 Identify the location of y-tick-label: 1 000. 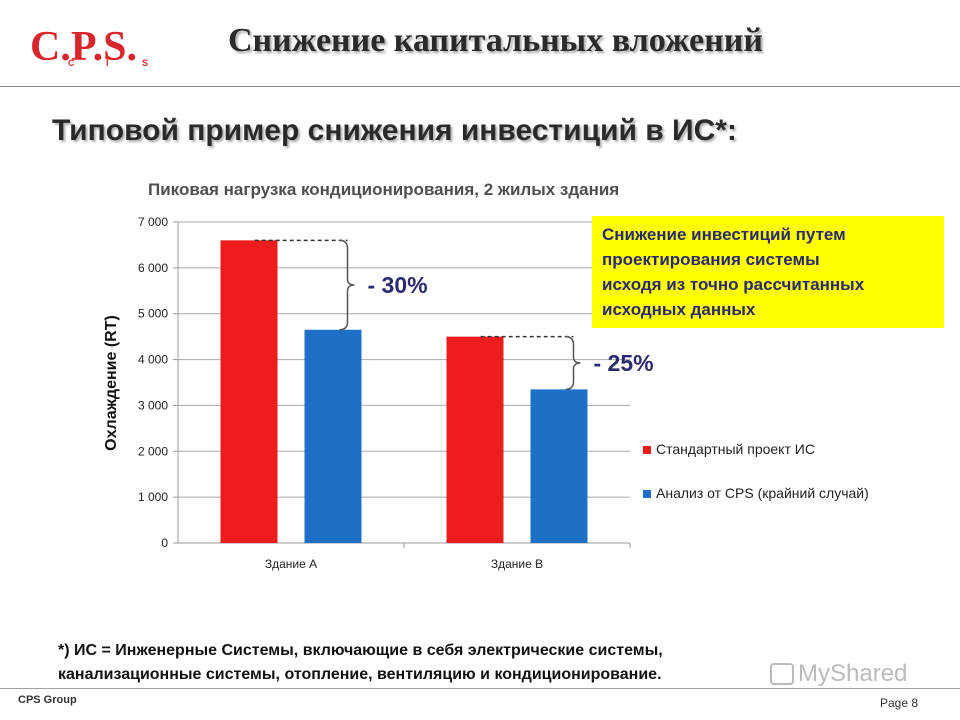
(153, 497).